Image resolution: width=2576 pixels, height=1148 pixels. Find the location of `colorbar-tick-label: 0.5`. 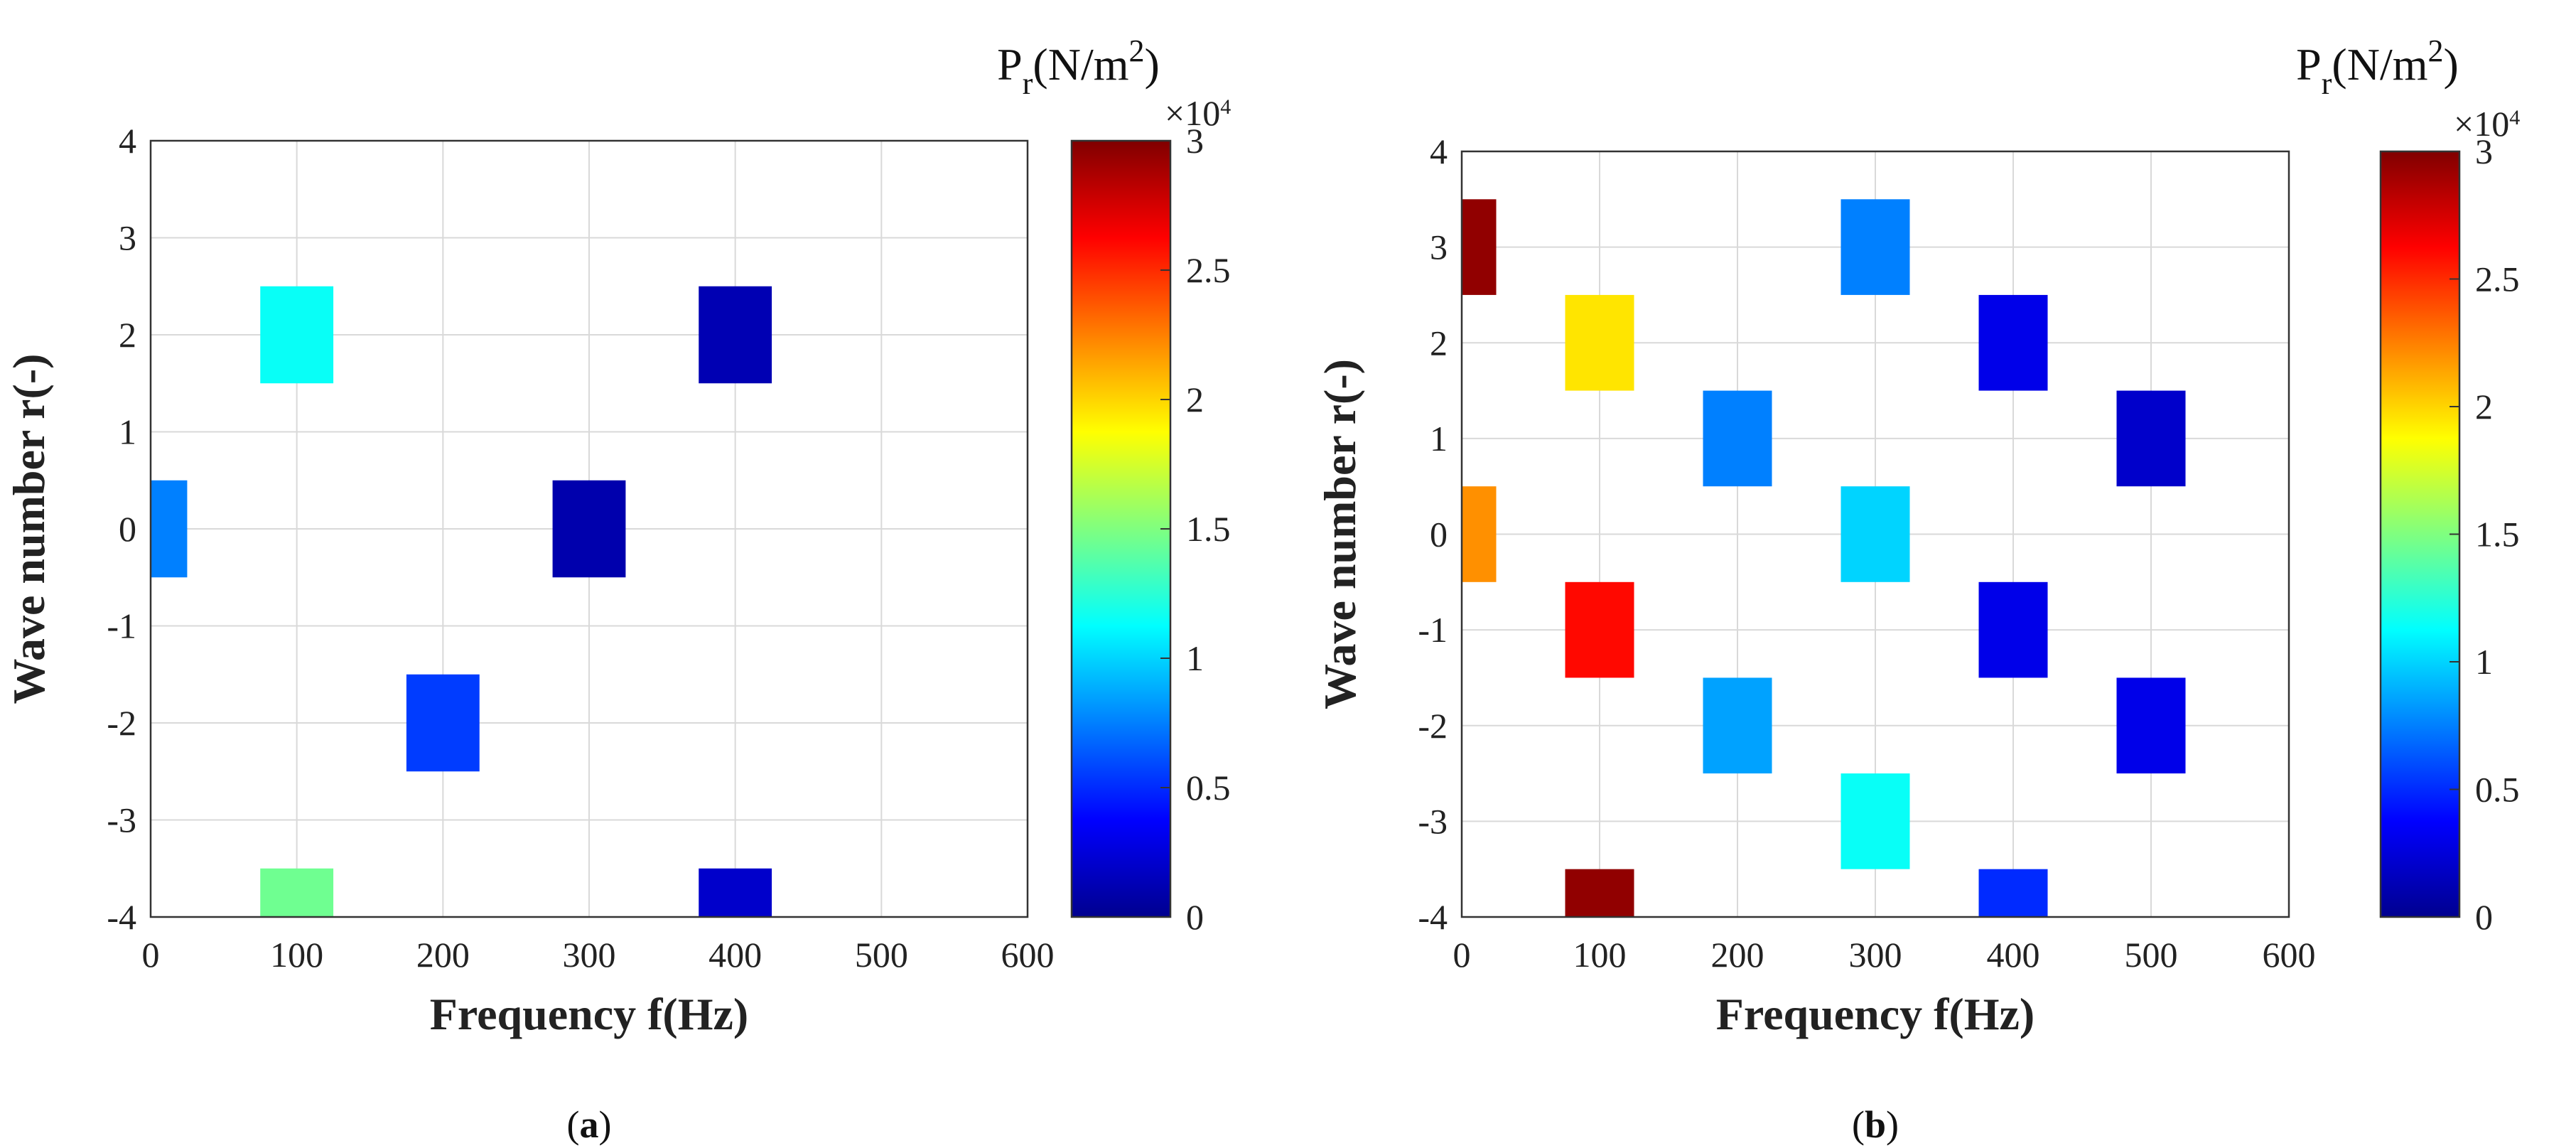

colorbar-tick-label: 0.5 is located at coordinates (1209, 788).